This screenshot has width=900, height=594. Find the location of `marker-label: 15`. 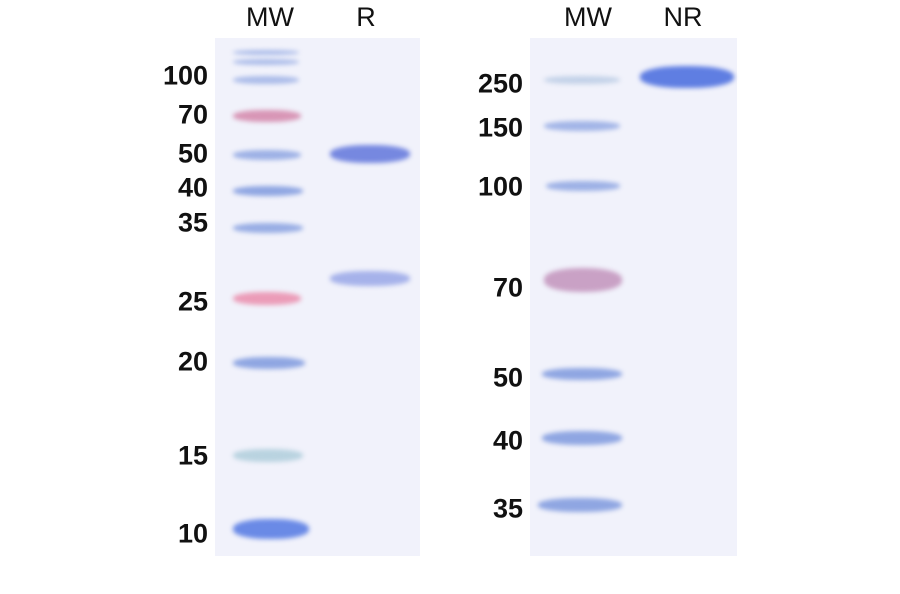

marker-label: 15 is located at coordinates (192, 455).